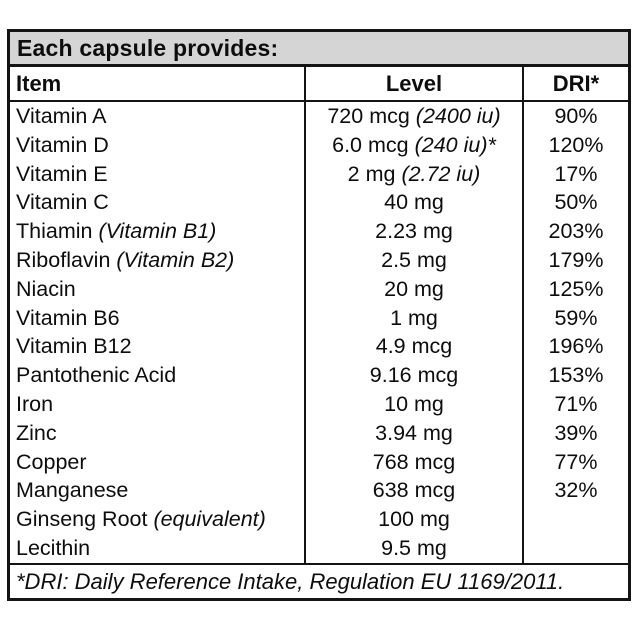 The height and width of the screenshot is (637, 637). I want to click on table-row: Lecithin 9.5 mg, so click(319, 548).